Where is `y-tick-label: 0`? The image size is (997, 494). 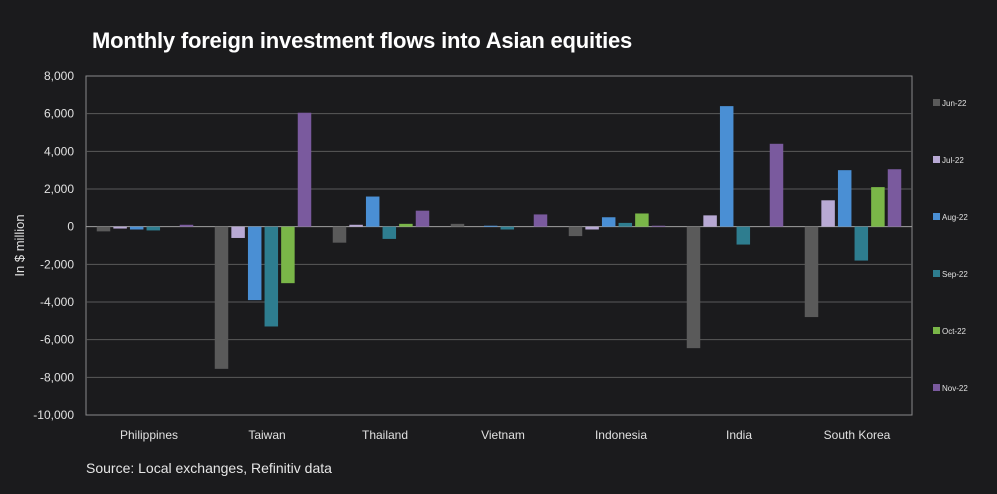 y-tick-label: 0 is located at coordinates (70, 227).